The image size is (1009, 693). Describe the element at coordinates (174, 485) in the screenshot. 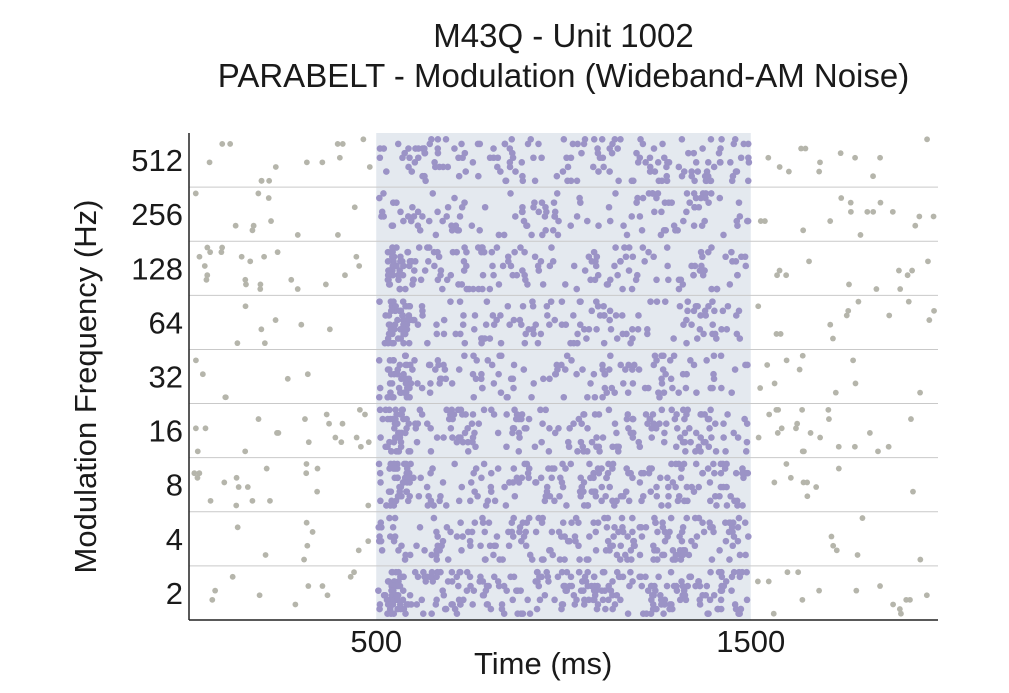

I see `y-tick-label: 8` at that location.